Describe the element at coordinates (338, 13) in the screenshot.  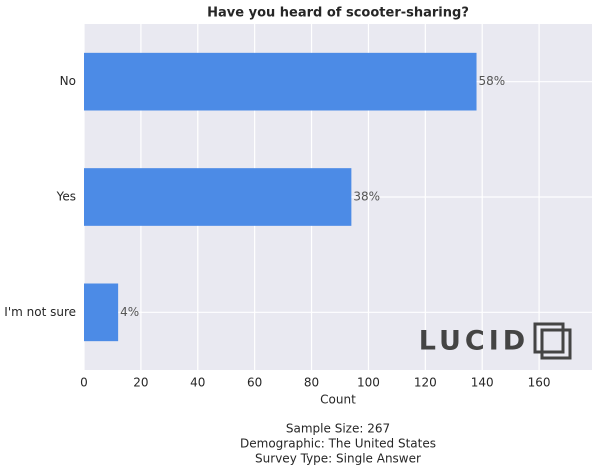
I see `chart-title: Have you heard of scooter-sharing?` at that location.